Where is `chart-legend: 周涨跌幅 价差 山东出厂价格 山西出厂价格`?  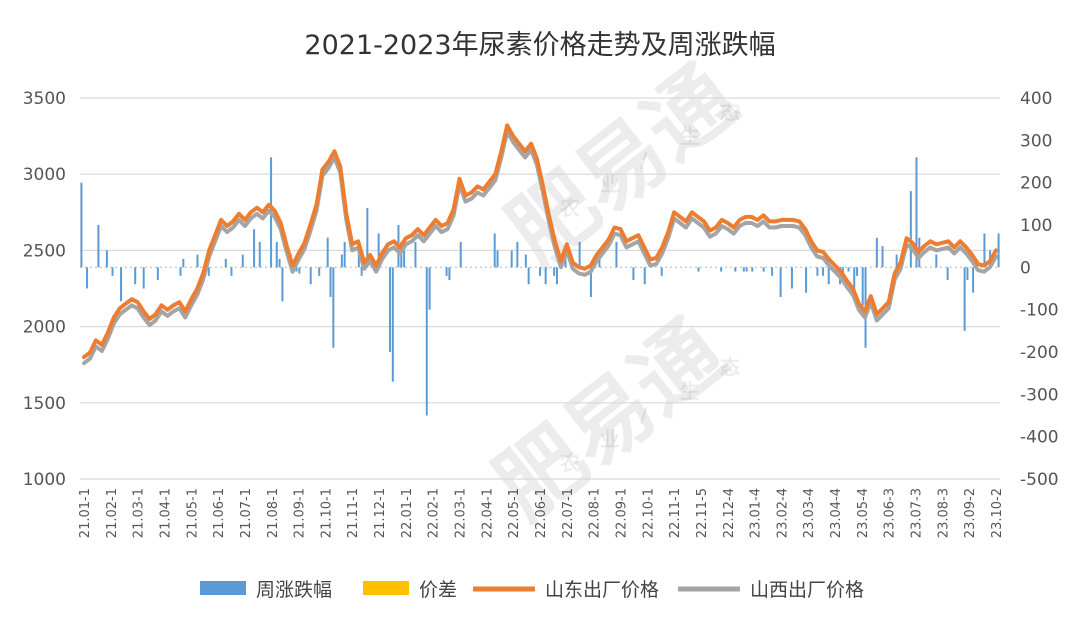
chart-legend: 周涨跌幅 价差 山东出厂价格 山西出厂价格 is located at coordinates (532, 590).